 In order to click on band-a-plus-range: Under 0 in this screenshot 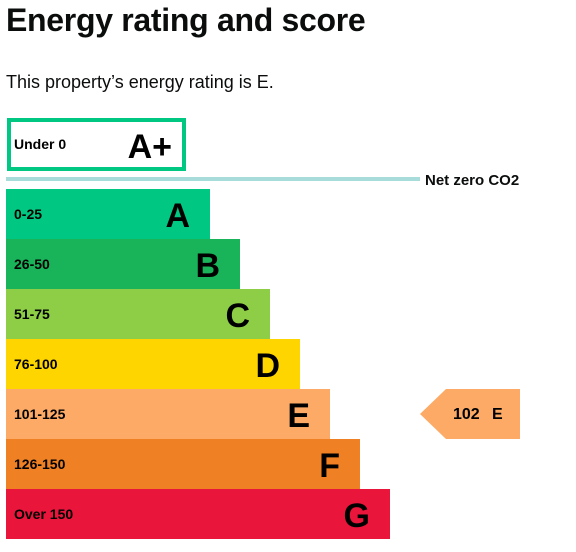, I will do `click(40, 144)`.